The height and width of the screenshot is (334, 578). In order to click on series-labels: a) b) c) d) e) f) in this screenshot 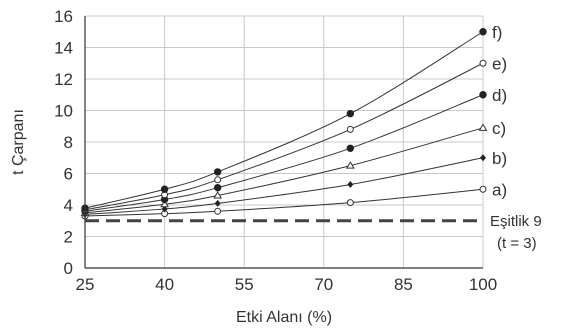, I will do `click(499, 111)`.